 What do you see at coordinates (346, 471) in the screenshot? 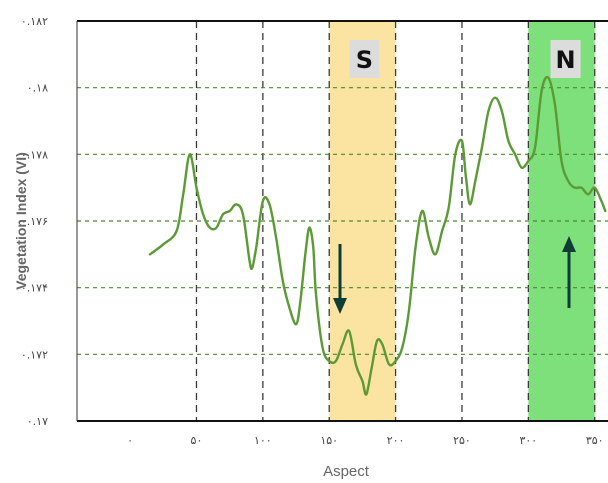
I see `x-axis-title: Aspect` at bounding box center [346, 471].